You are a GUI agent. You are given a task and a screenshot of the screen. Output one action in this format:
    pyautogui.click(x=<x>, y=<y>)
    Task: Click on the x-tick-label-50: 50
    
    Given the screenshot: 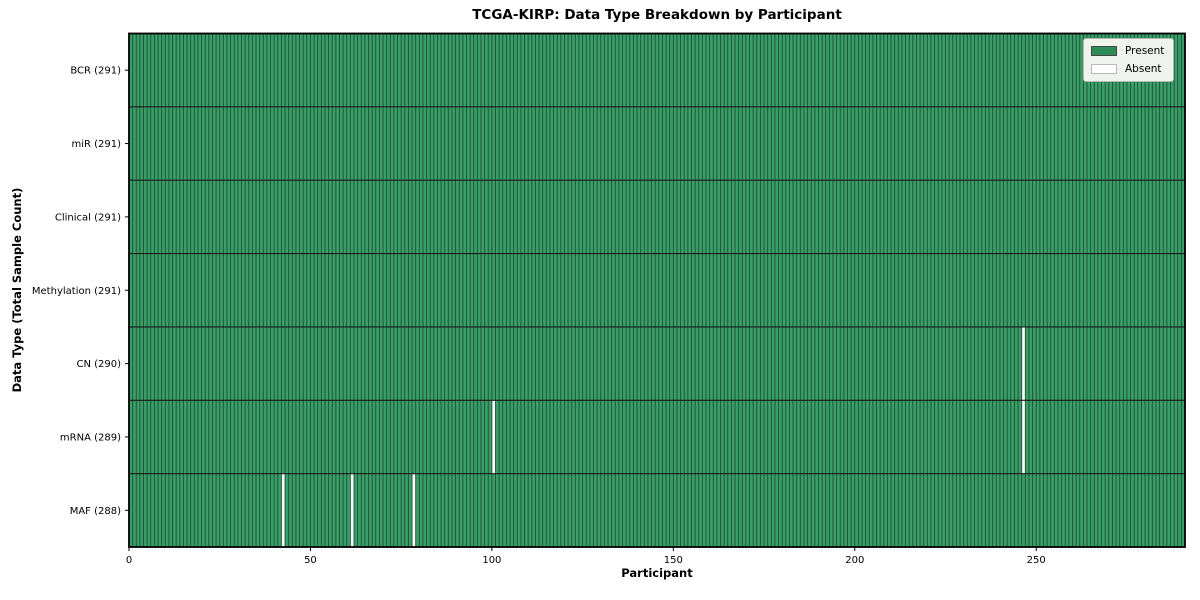 What is the action you would take?
    pyautogui.click(x=310, y=560)
    